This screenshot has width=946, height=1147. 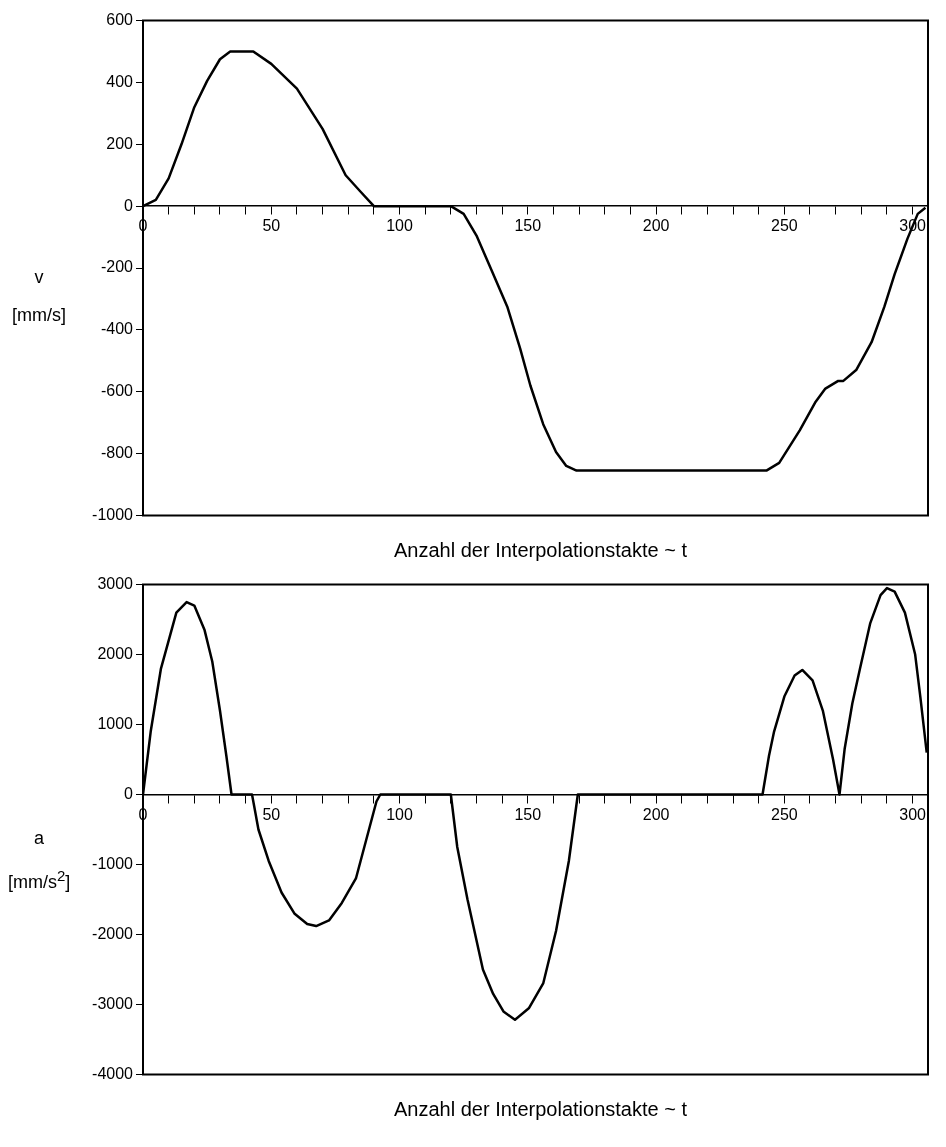 What do you see at coordinates (113, 1073) in the screenshot?
I see `y-tick-label: -4000` at bounding box center [113, 1073].